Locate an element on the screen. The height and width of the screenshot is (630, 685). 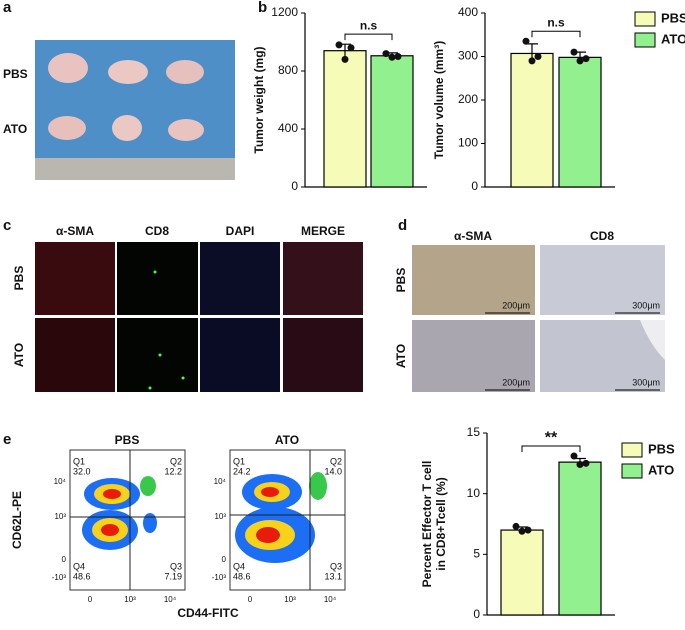
panel-label: c is located at coordinates (7, 225).